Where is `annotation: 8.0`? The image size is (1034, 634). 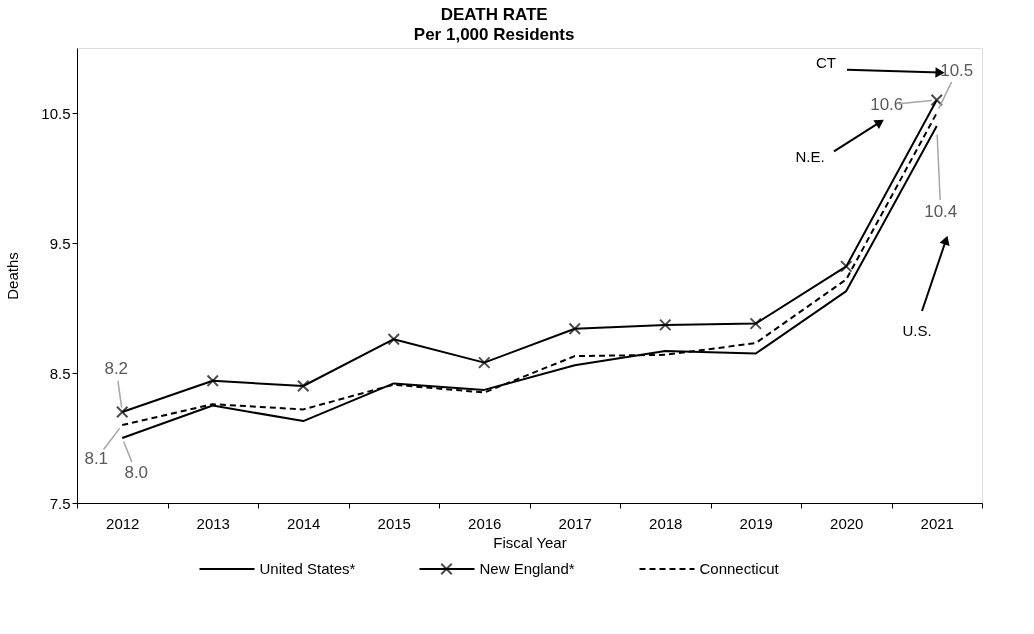 annotation: 8.0 is located at coordinates (136, 472).